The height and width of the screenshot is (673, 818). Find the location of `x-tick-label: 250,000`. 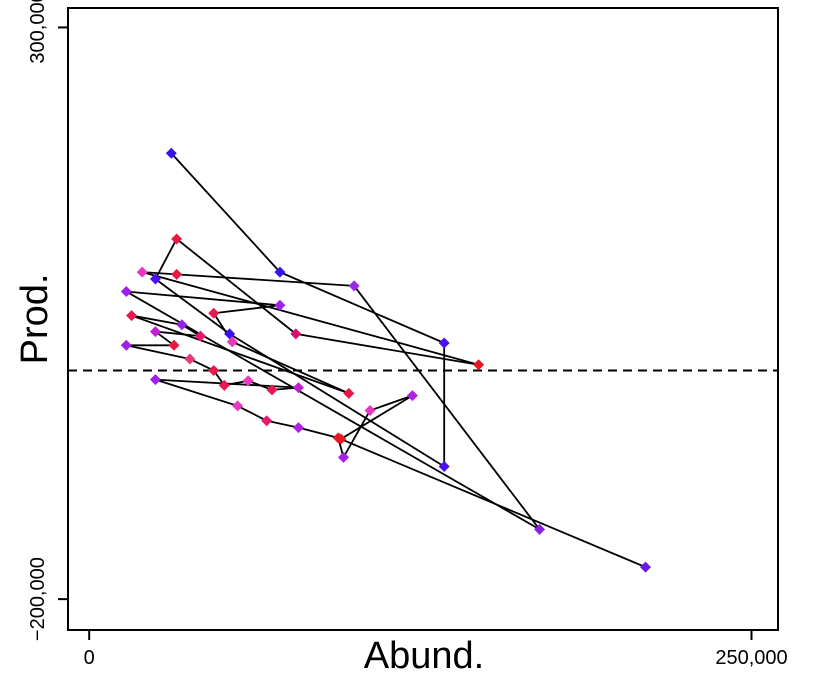

x-tick-label: 250,000 is located at coordinates (751, 658).